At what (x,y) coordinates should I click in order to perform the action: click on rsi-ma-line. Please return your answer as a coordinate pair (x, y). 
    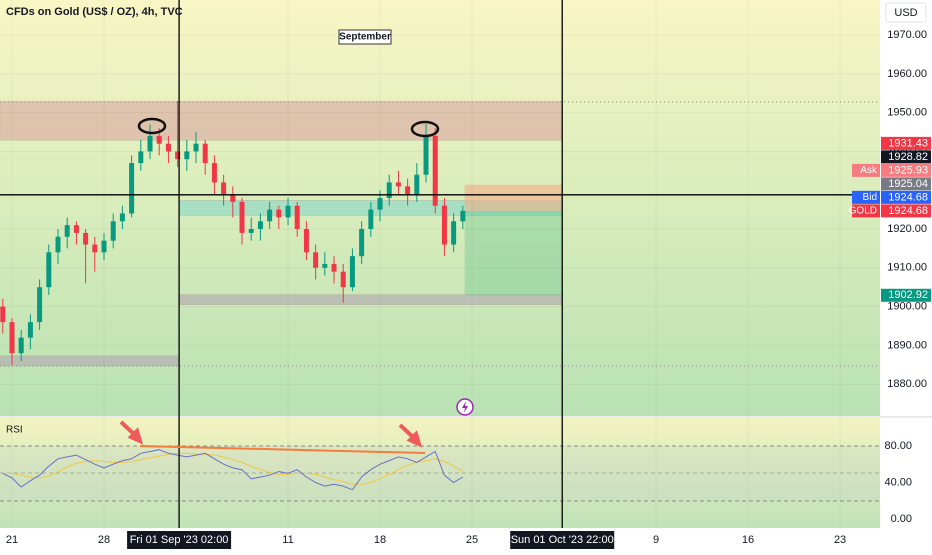
    Looking at the image, I should click on (233, 468).